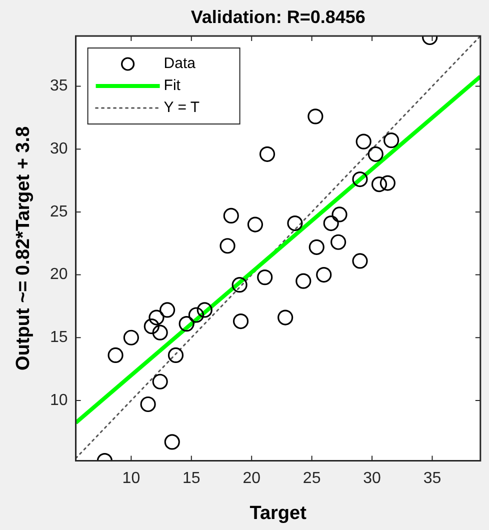 This screenshot has width=489, height=530. What do you see at coordinates (59, 400) in the screenshot?
I see `y-tick-label: 10` at bounding box center [59, 400].